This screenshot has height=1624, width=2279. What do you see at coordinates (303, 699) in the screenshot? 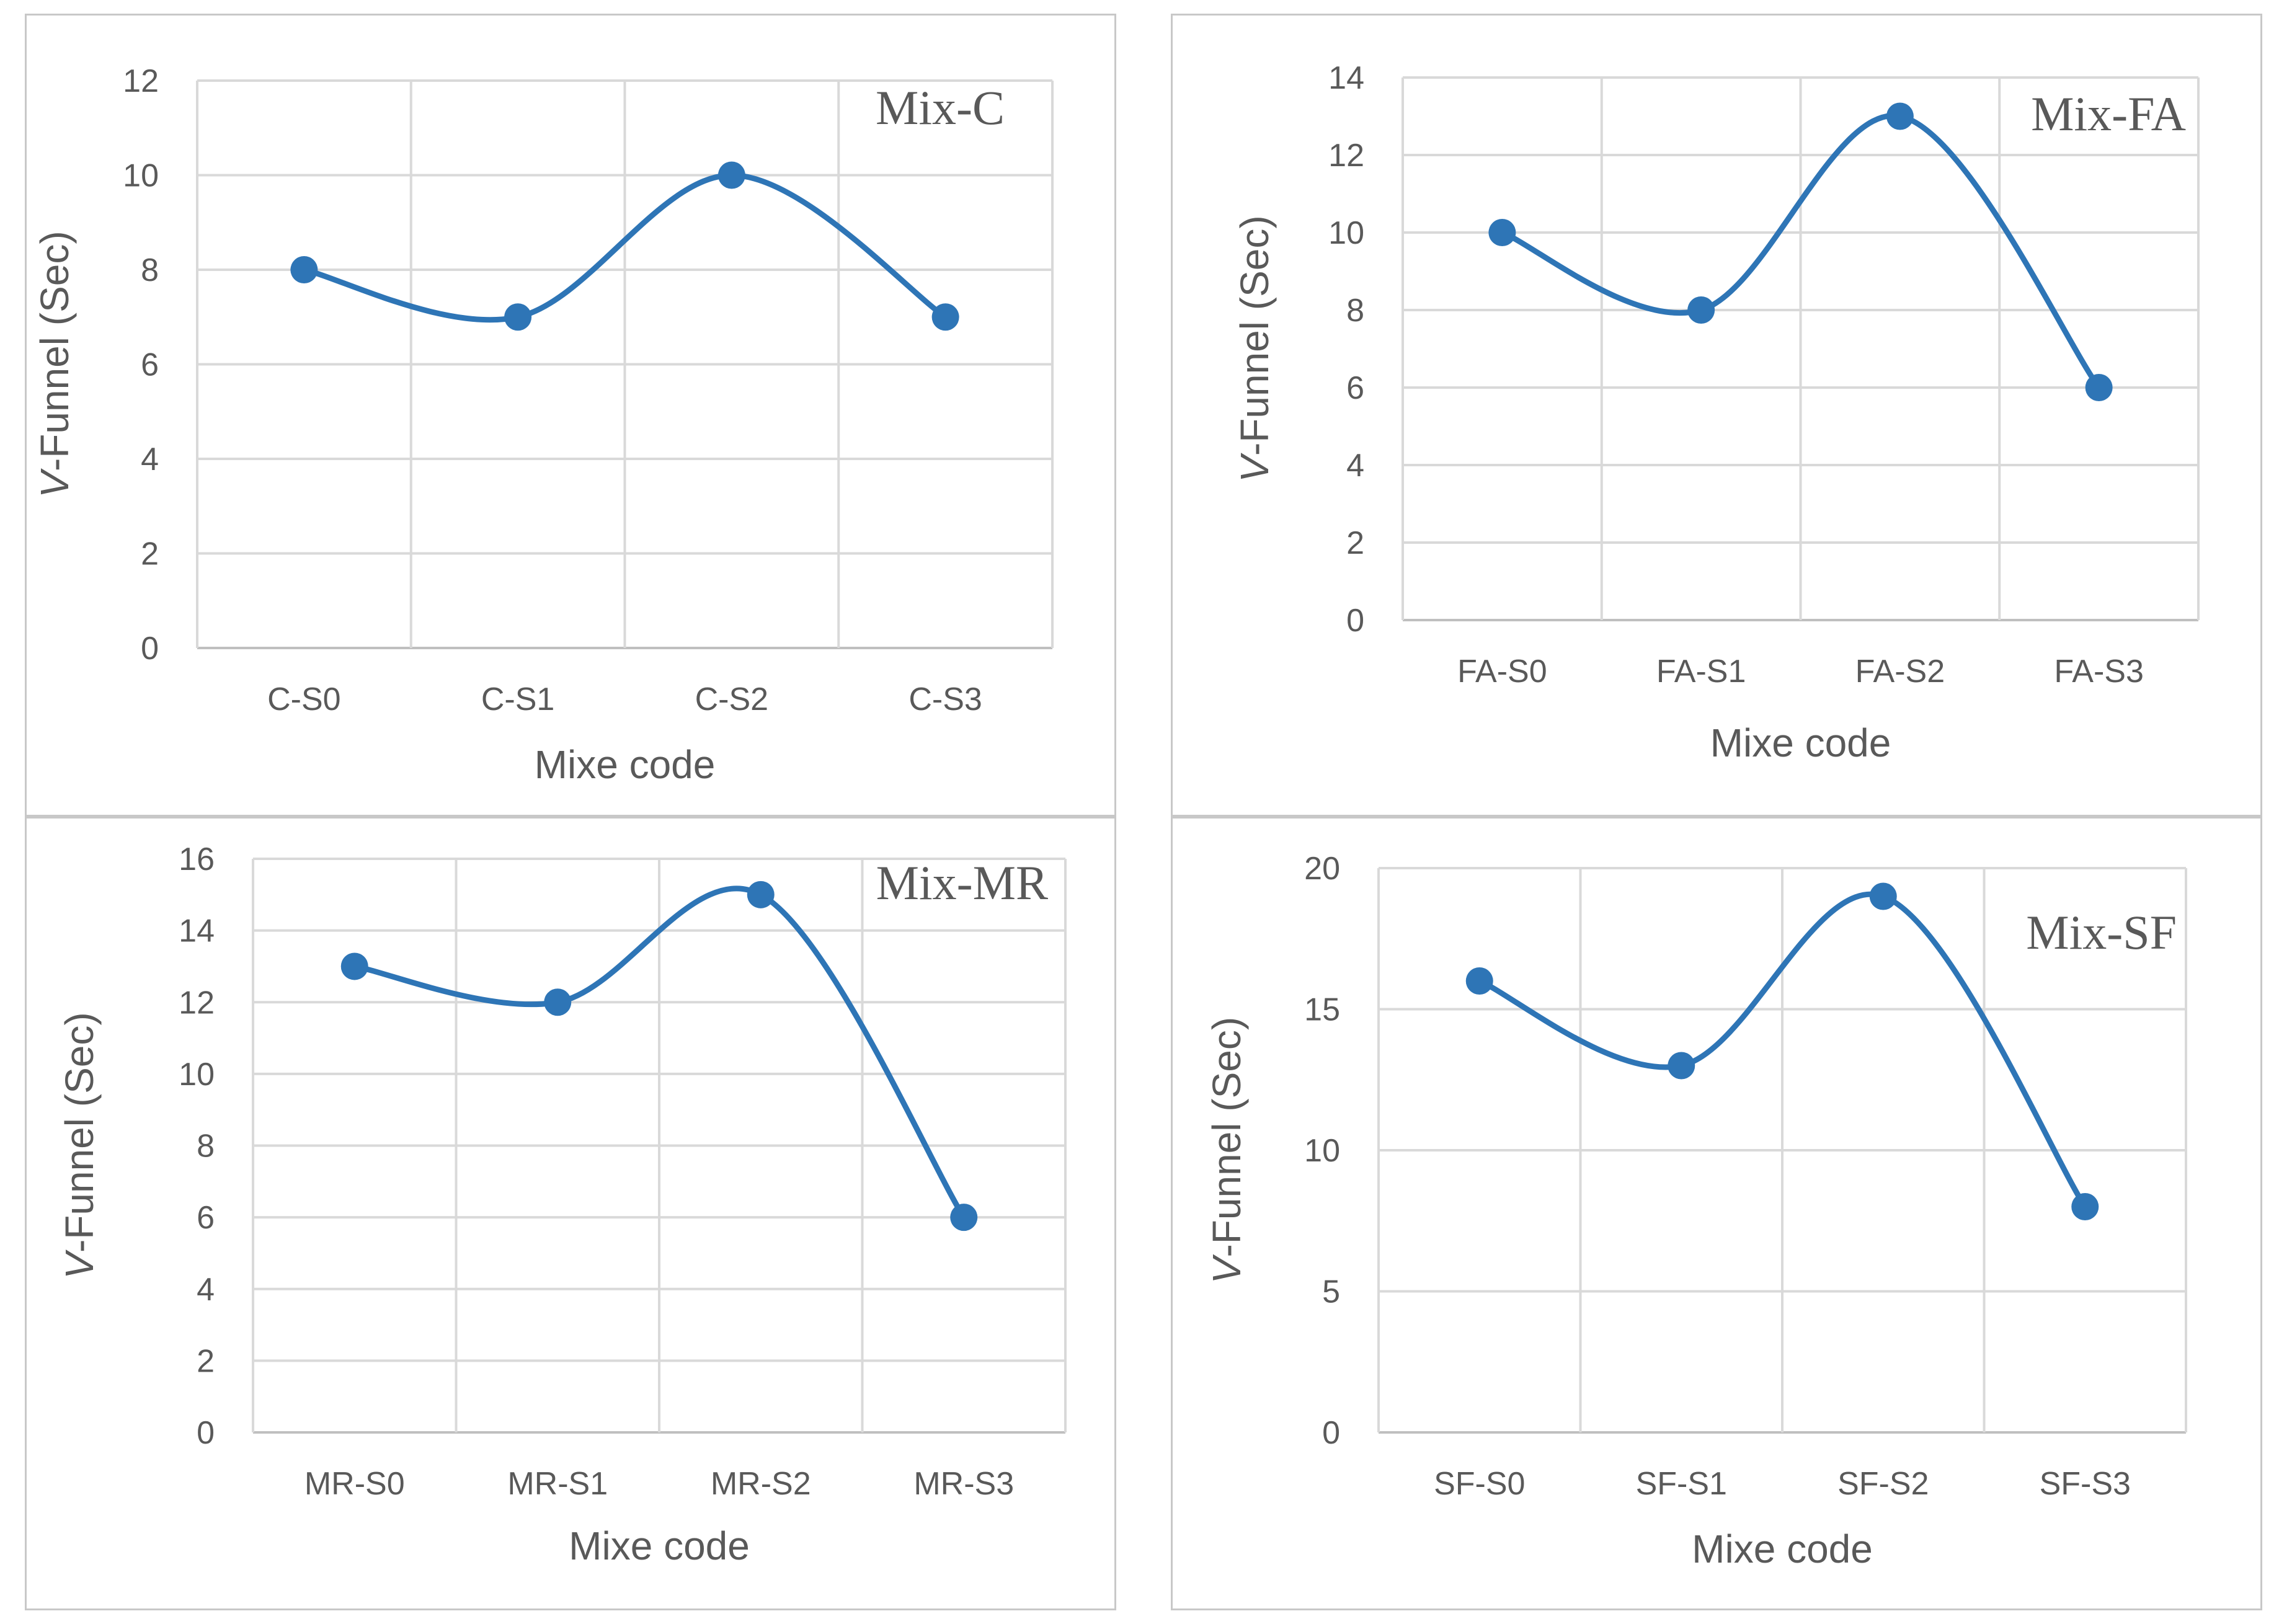
I see `x-tick-label: C-S0` at bounding box center [303, 699].